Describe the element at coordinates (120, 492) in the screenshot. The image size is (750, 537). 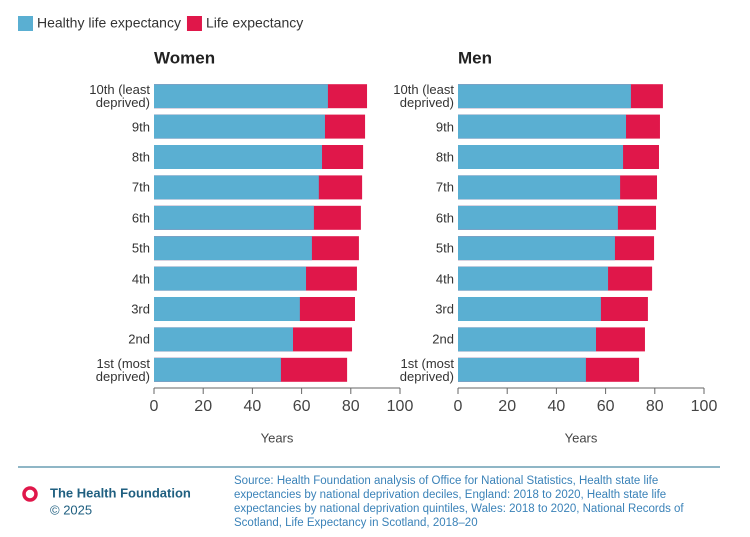
I see `brand: The Health Foundation` at that location.